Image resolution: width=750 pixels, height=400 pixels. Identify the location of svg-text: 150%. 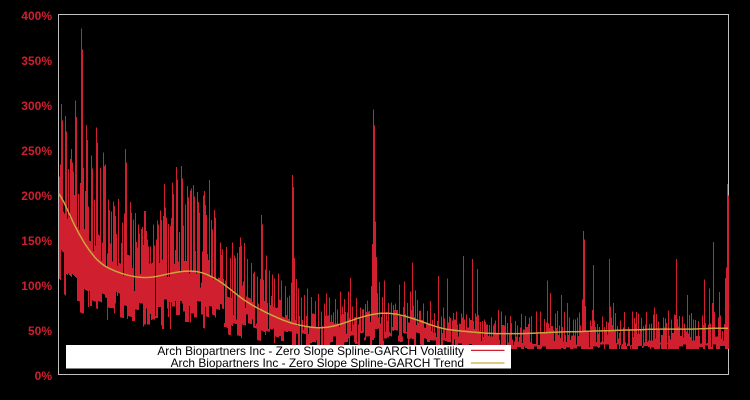
(36, 241).